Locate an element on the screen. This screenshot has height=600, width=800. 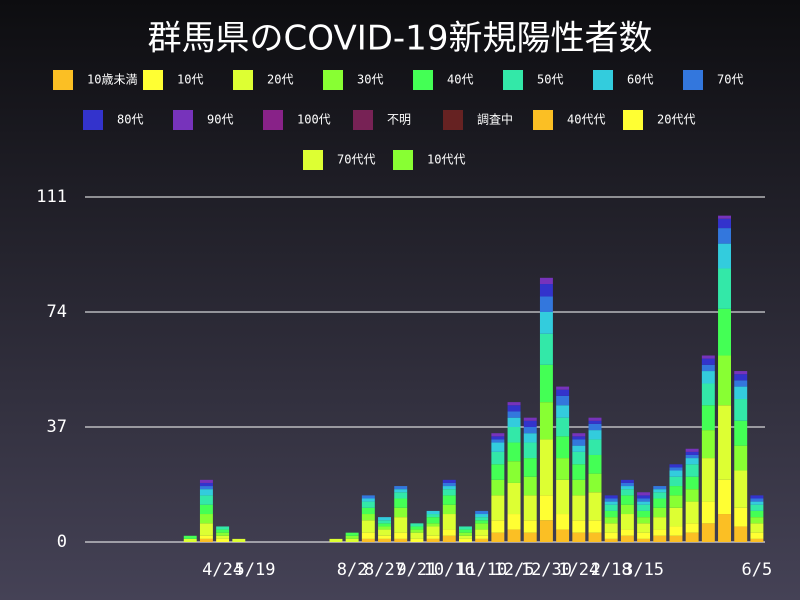
x-tick-label: 1/24 is located at coordinates (578, 570).